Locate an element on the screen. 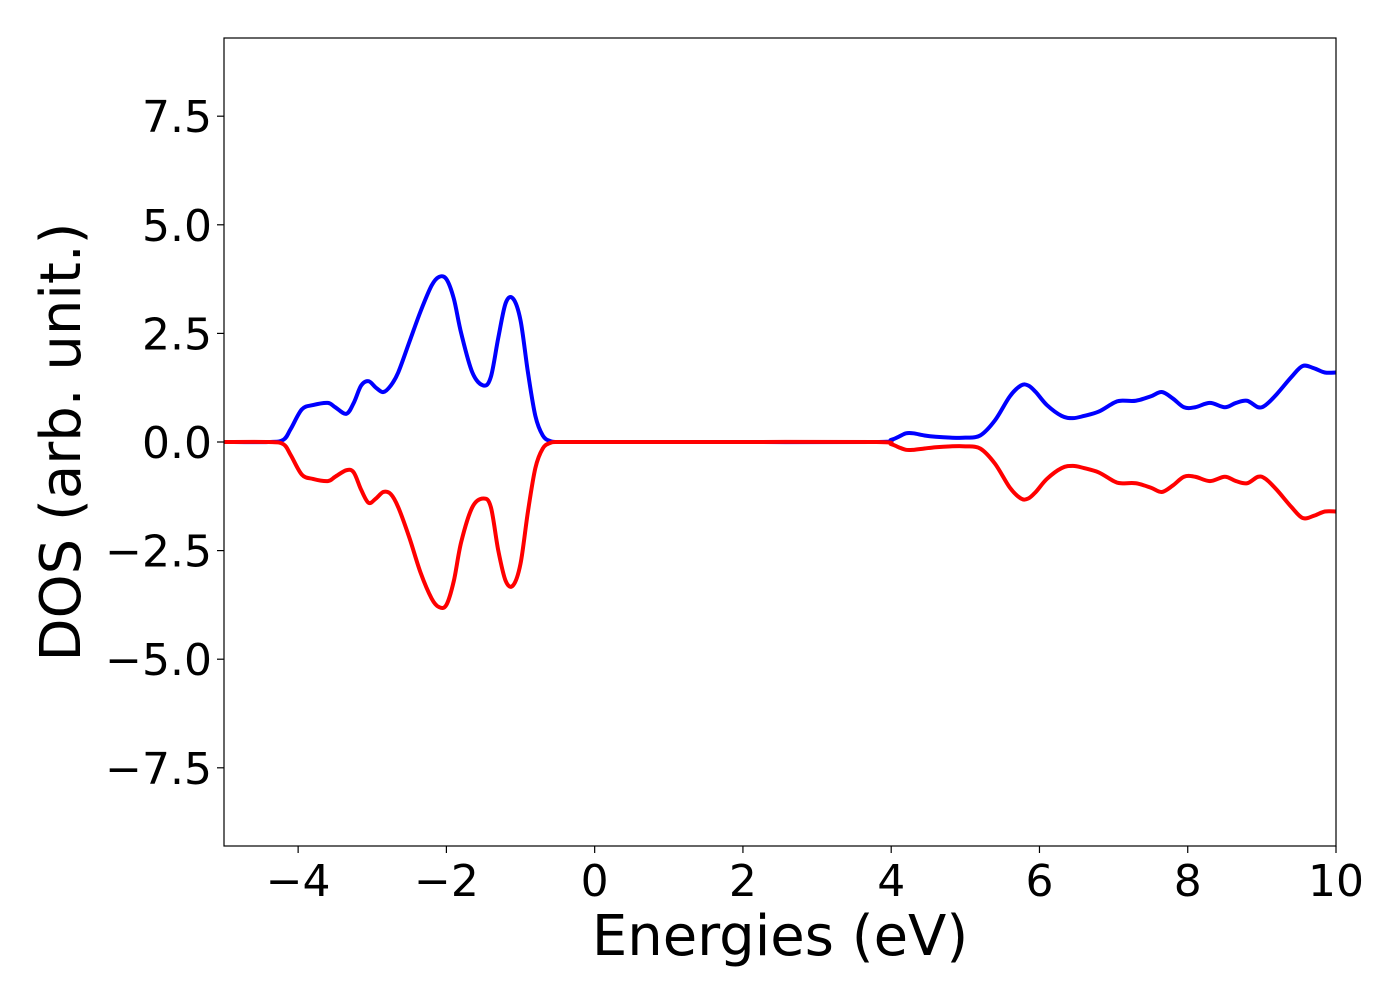  y-tick-label: 5.0 is located at coordinates (177, 226).